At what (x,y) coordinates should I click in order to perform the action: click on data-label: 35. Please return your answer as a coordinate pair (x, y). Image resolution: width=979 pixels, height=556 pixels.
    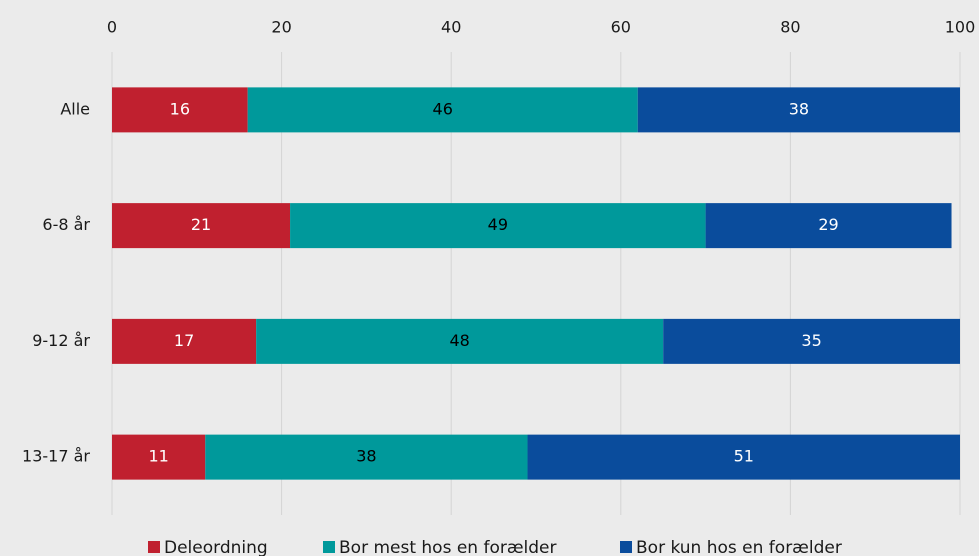
    Looking at the image, I should click on (811, 340).